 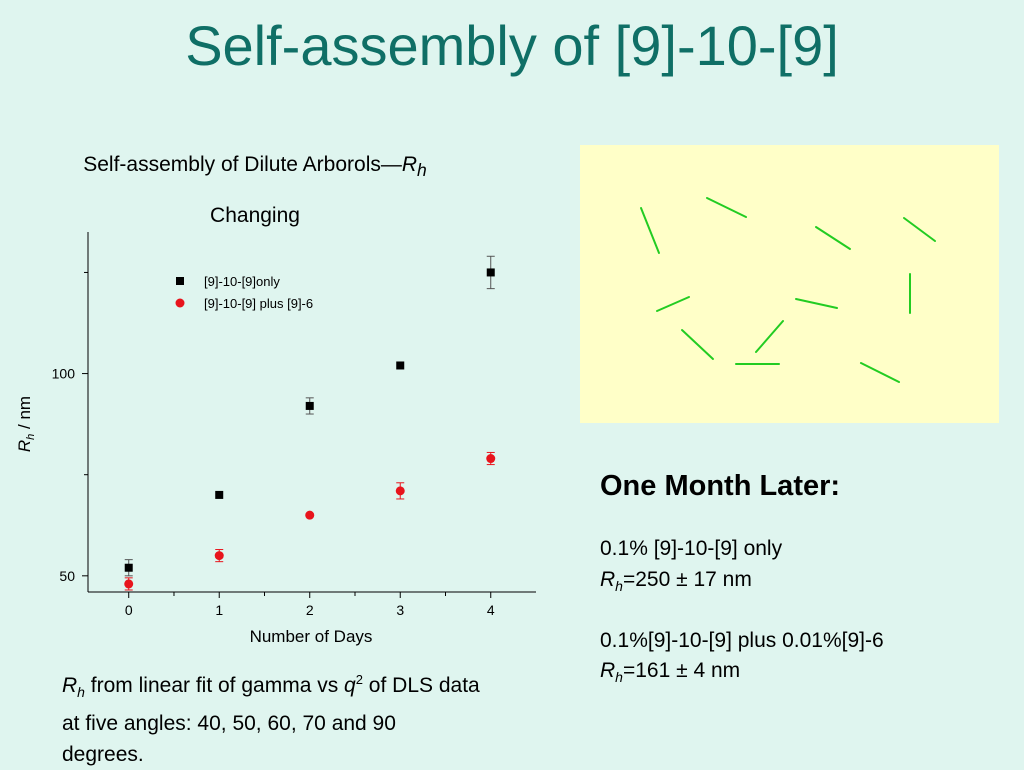 I want to click on rod-illustration, so click(x=788, y=290).